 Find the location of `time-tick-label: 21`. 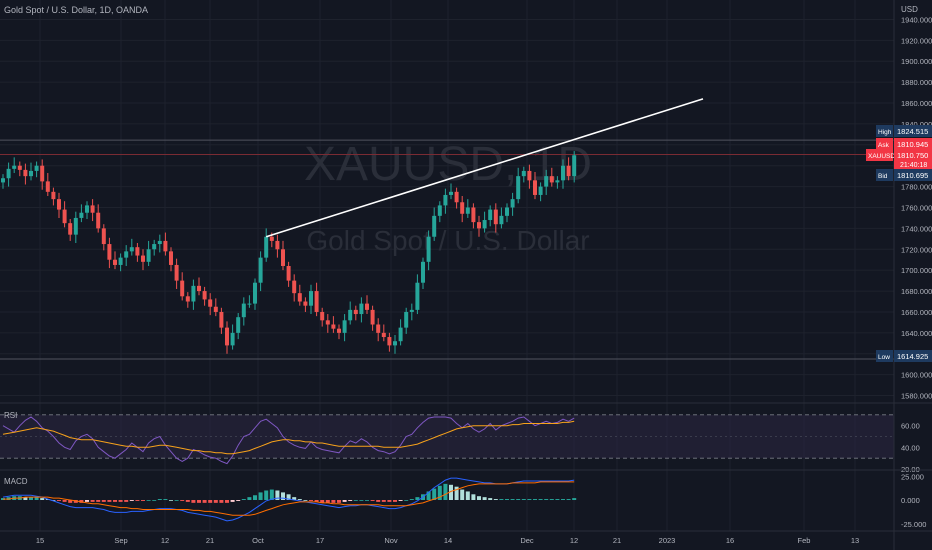

time-tick-label: 21 is located at coordinates (617, 540).